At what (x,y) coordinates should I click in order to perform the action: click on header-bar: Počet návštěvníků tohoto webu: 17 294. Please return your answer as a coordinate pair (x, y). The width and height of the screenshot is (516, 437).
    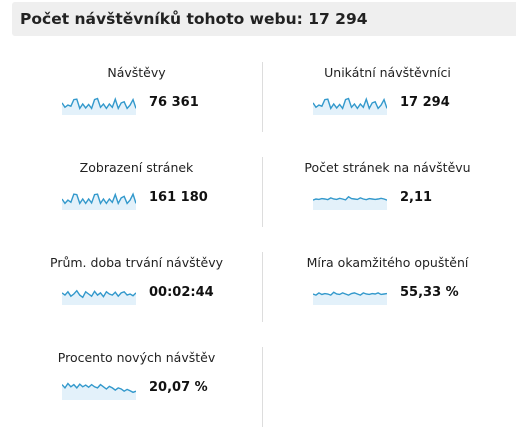
    Looking at the image, I should click on (264, 19).